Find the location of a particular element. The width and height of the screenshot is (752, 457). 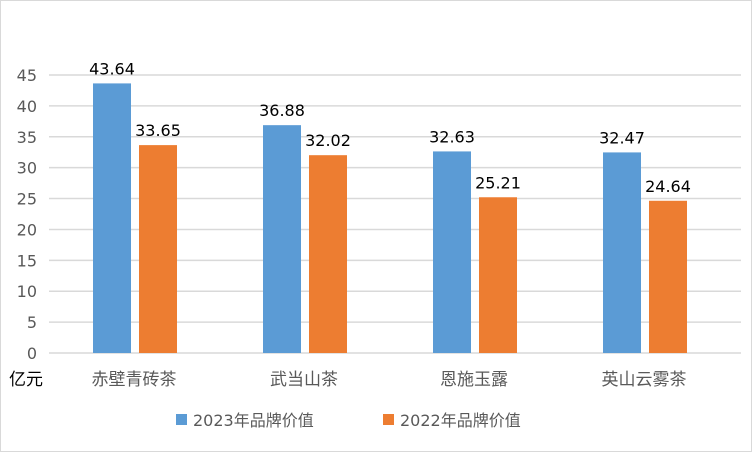

x-tick-label: 赤壁青砖茶 is located at coordinates (134, 380).